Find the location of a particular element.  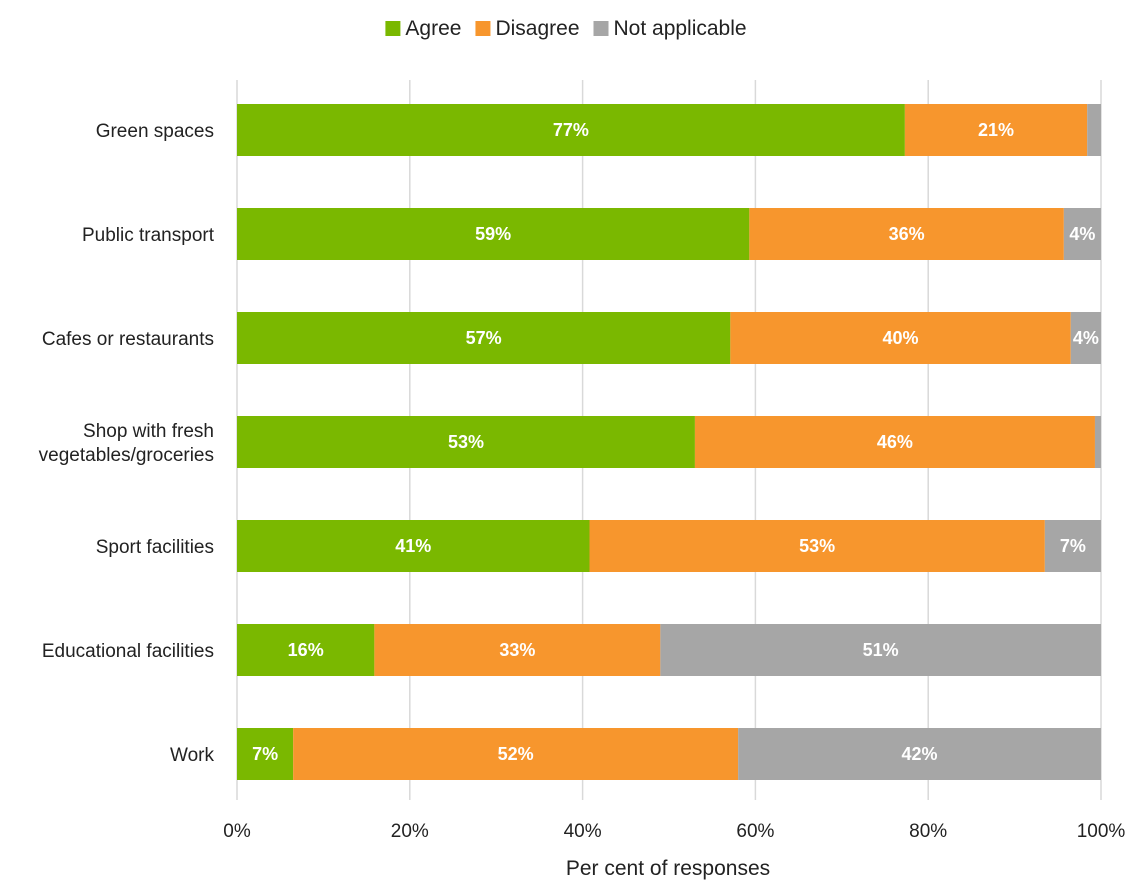

legend-label: Not applicable is located at coordinates (680, 28).